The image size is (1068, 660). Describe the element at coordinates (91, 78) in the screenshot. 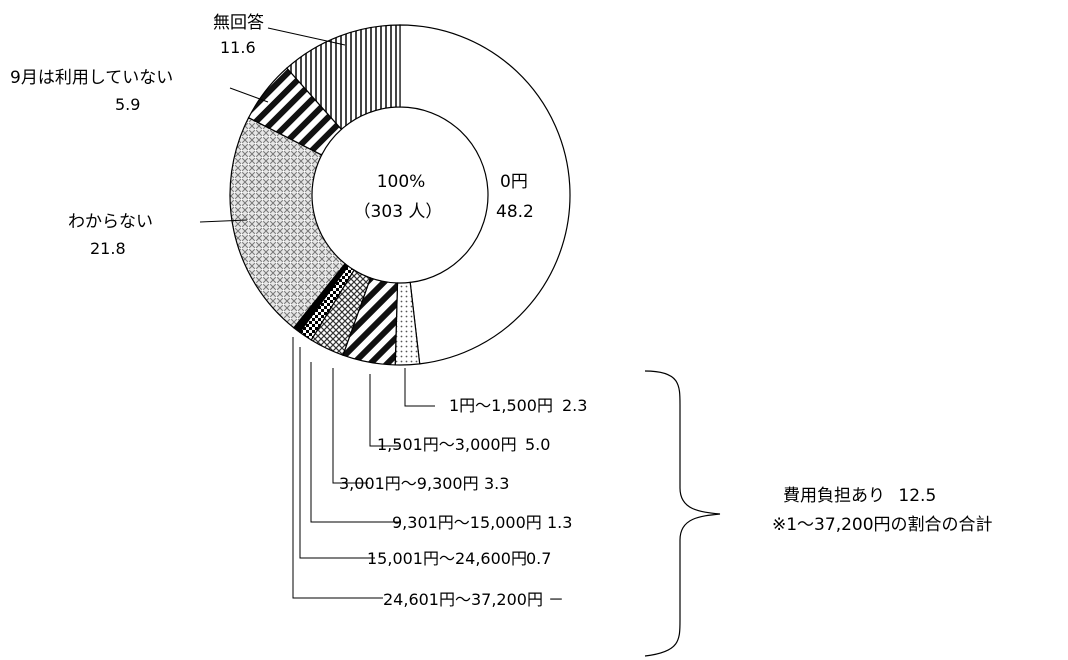

I see `slice-label-not-used-sept: 9月は利用していない` at that location.